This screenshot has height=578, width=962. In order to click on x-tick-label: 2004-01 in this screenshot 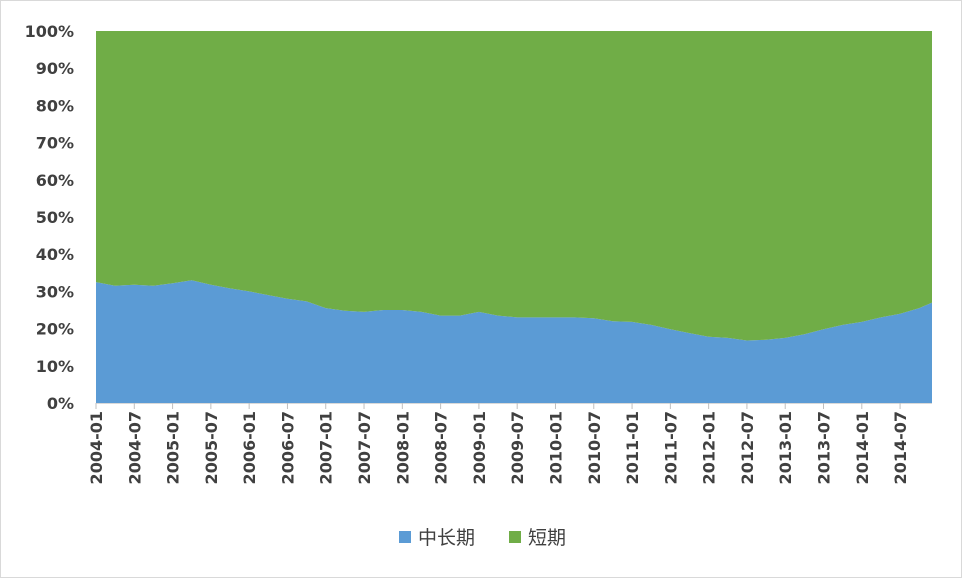, I will do `click(96, 447)`.